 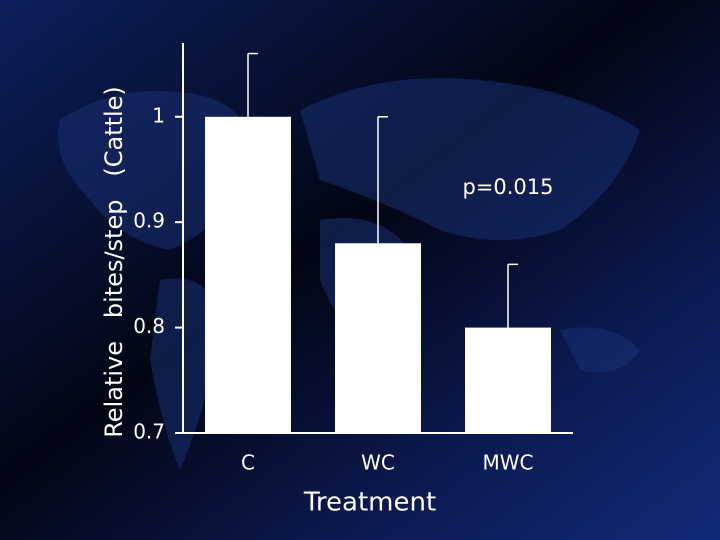 What do you see at coordinates (508, 463) in the screenshot?
I see `x-tick-label: MWC` at bounding box center [508, 463].